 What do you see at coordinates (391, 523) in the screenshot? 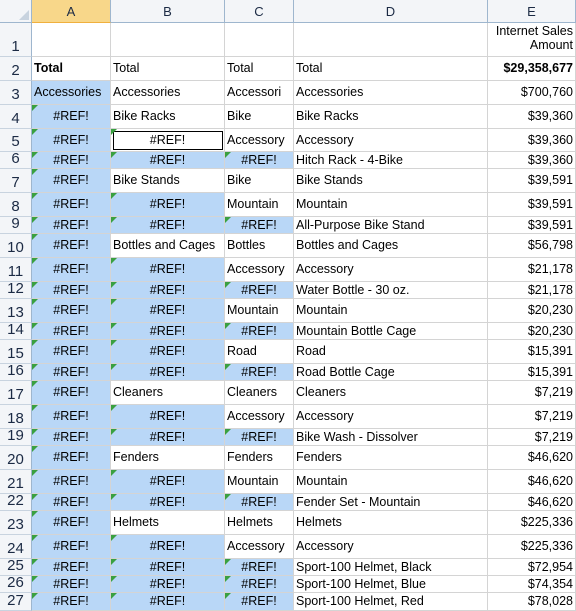
I see `cell-d23: Helmets` at bounding box center [391, 523].